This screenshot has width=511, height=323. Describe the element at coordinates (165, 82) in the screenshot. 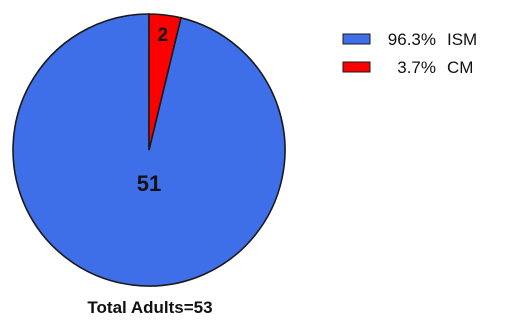

I see `pie-slice-cm` at that location.